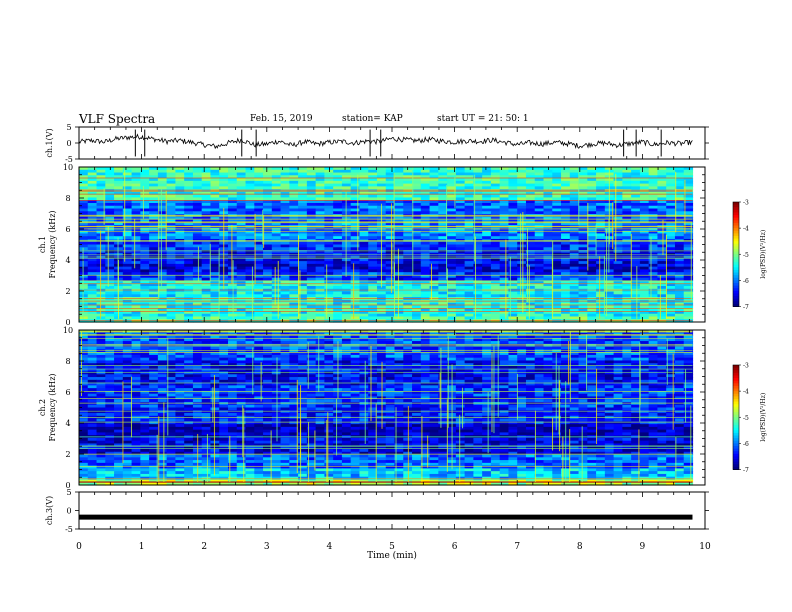 The width and height of the screenshot is (792, 612). I want to click on colorbar-tick-label: -5, so click(746, 255).